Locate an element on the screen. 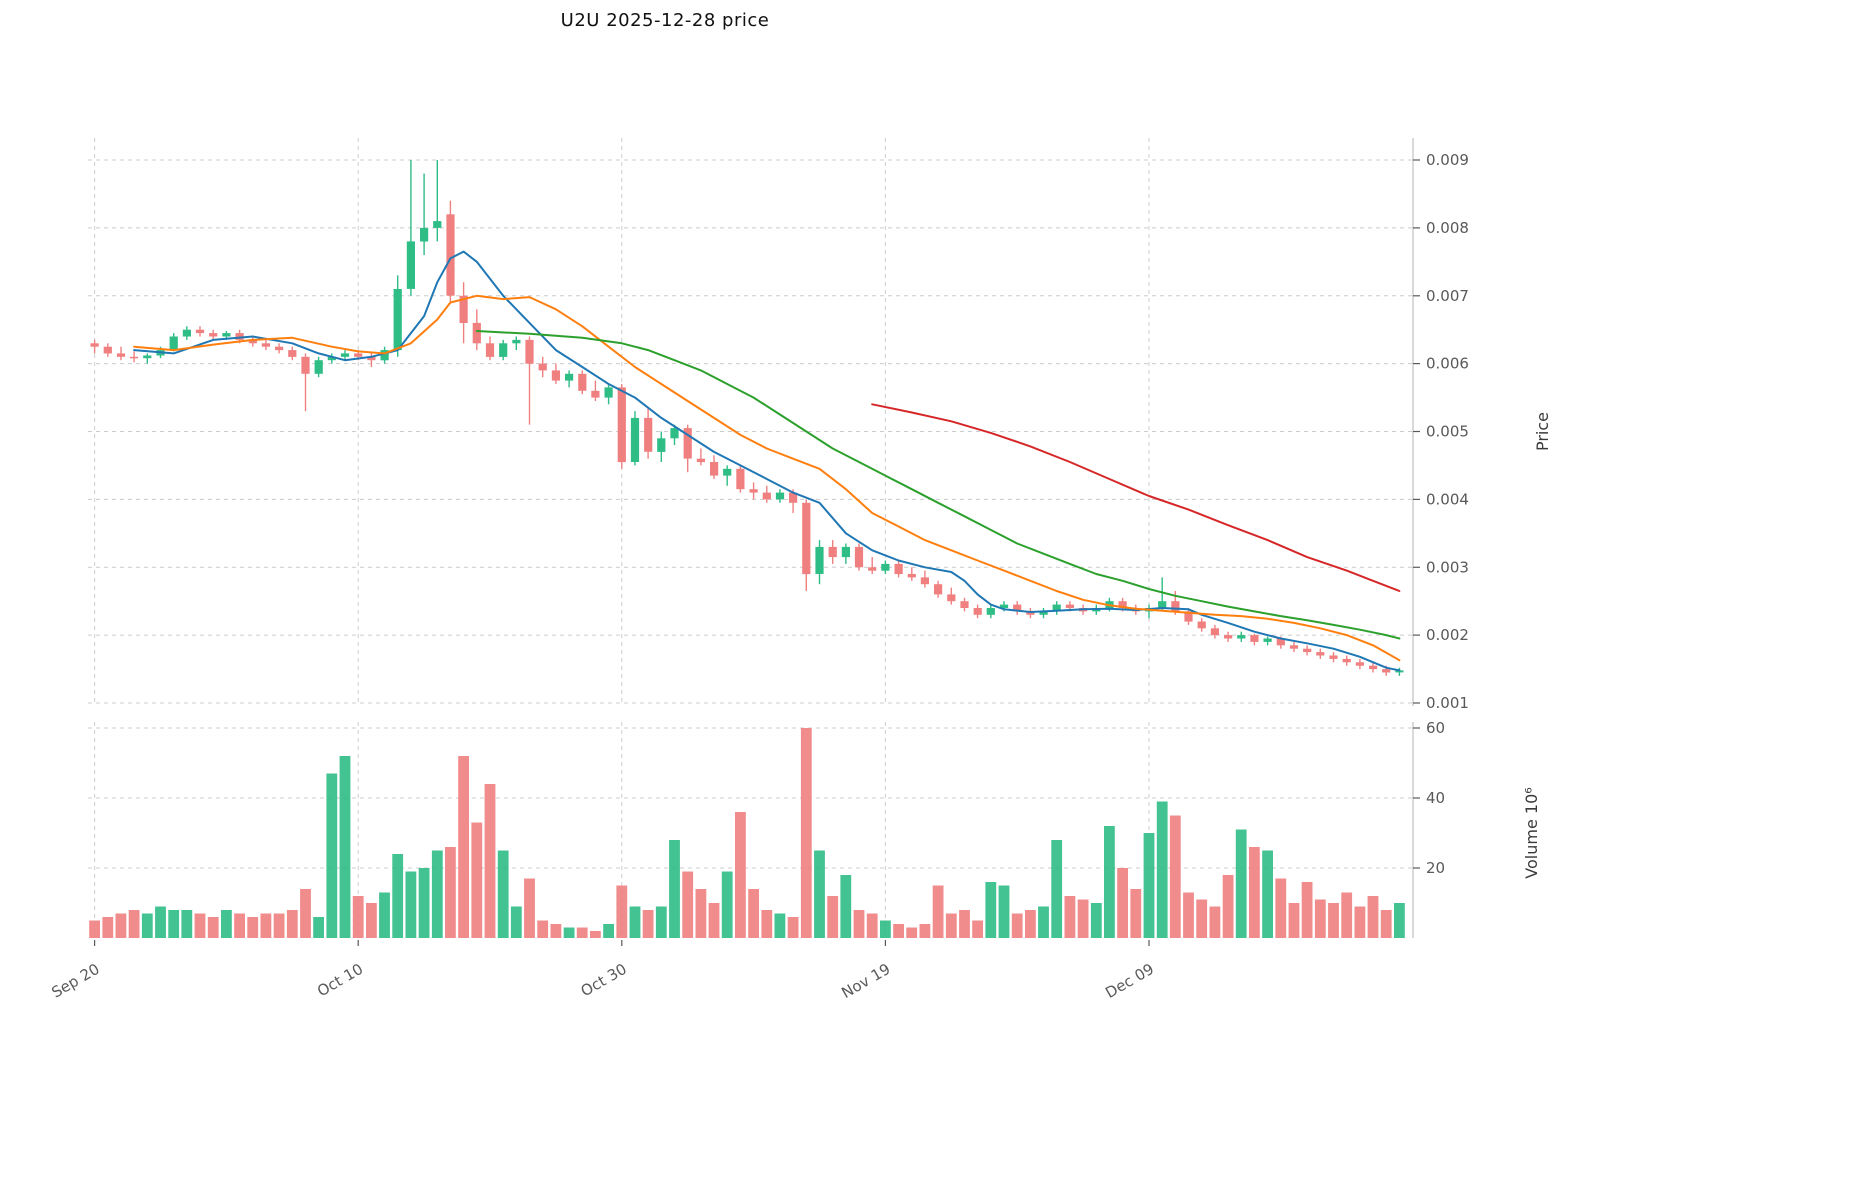 This screenshot has height=1202, width=1860. price-tick-label: 0.007 is located at coordinates (1447, 296).